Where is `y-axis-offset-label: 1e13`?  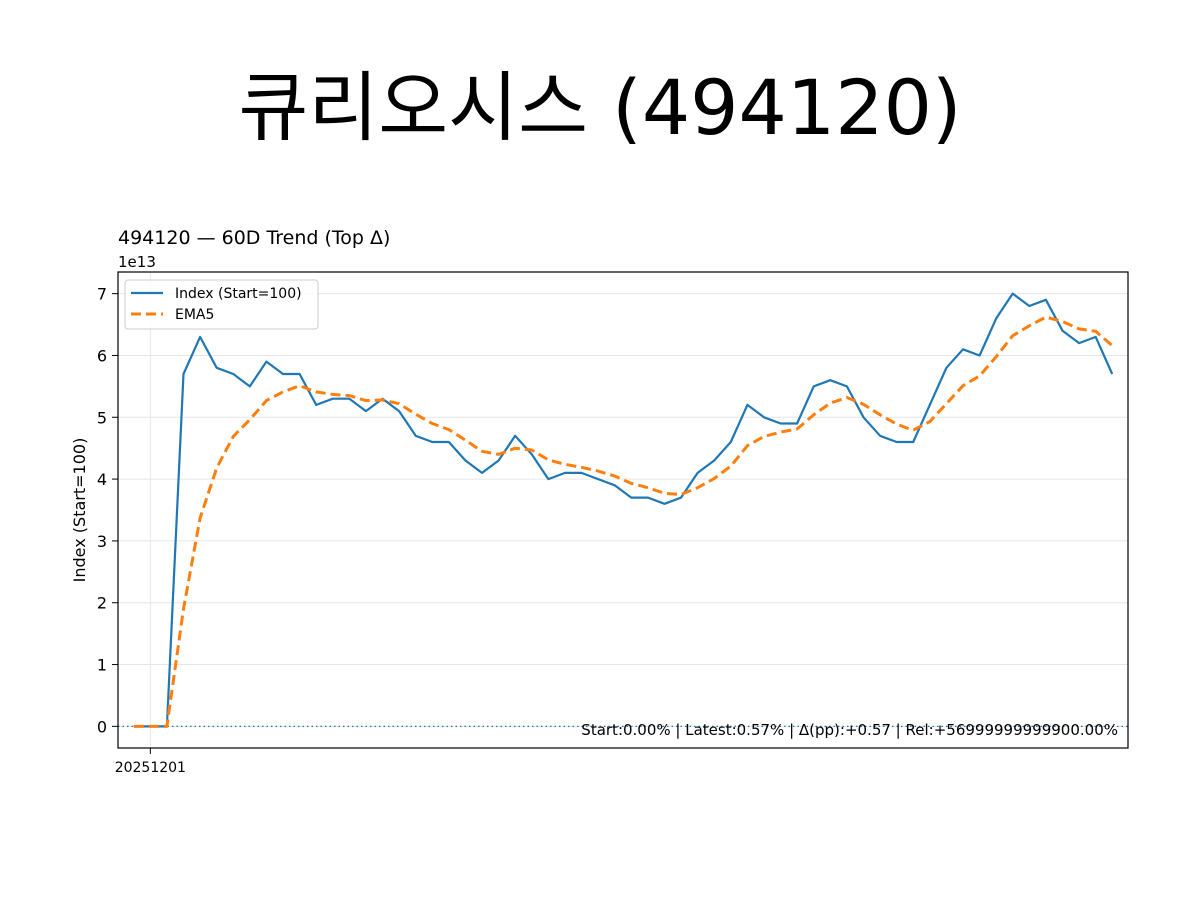 y-axis-offset-label: 1e13 is located at coordinates (137, 262).